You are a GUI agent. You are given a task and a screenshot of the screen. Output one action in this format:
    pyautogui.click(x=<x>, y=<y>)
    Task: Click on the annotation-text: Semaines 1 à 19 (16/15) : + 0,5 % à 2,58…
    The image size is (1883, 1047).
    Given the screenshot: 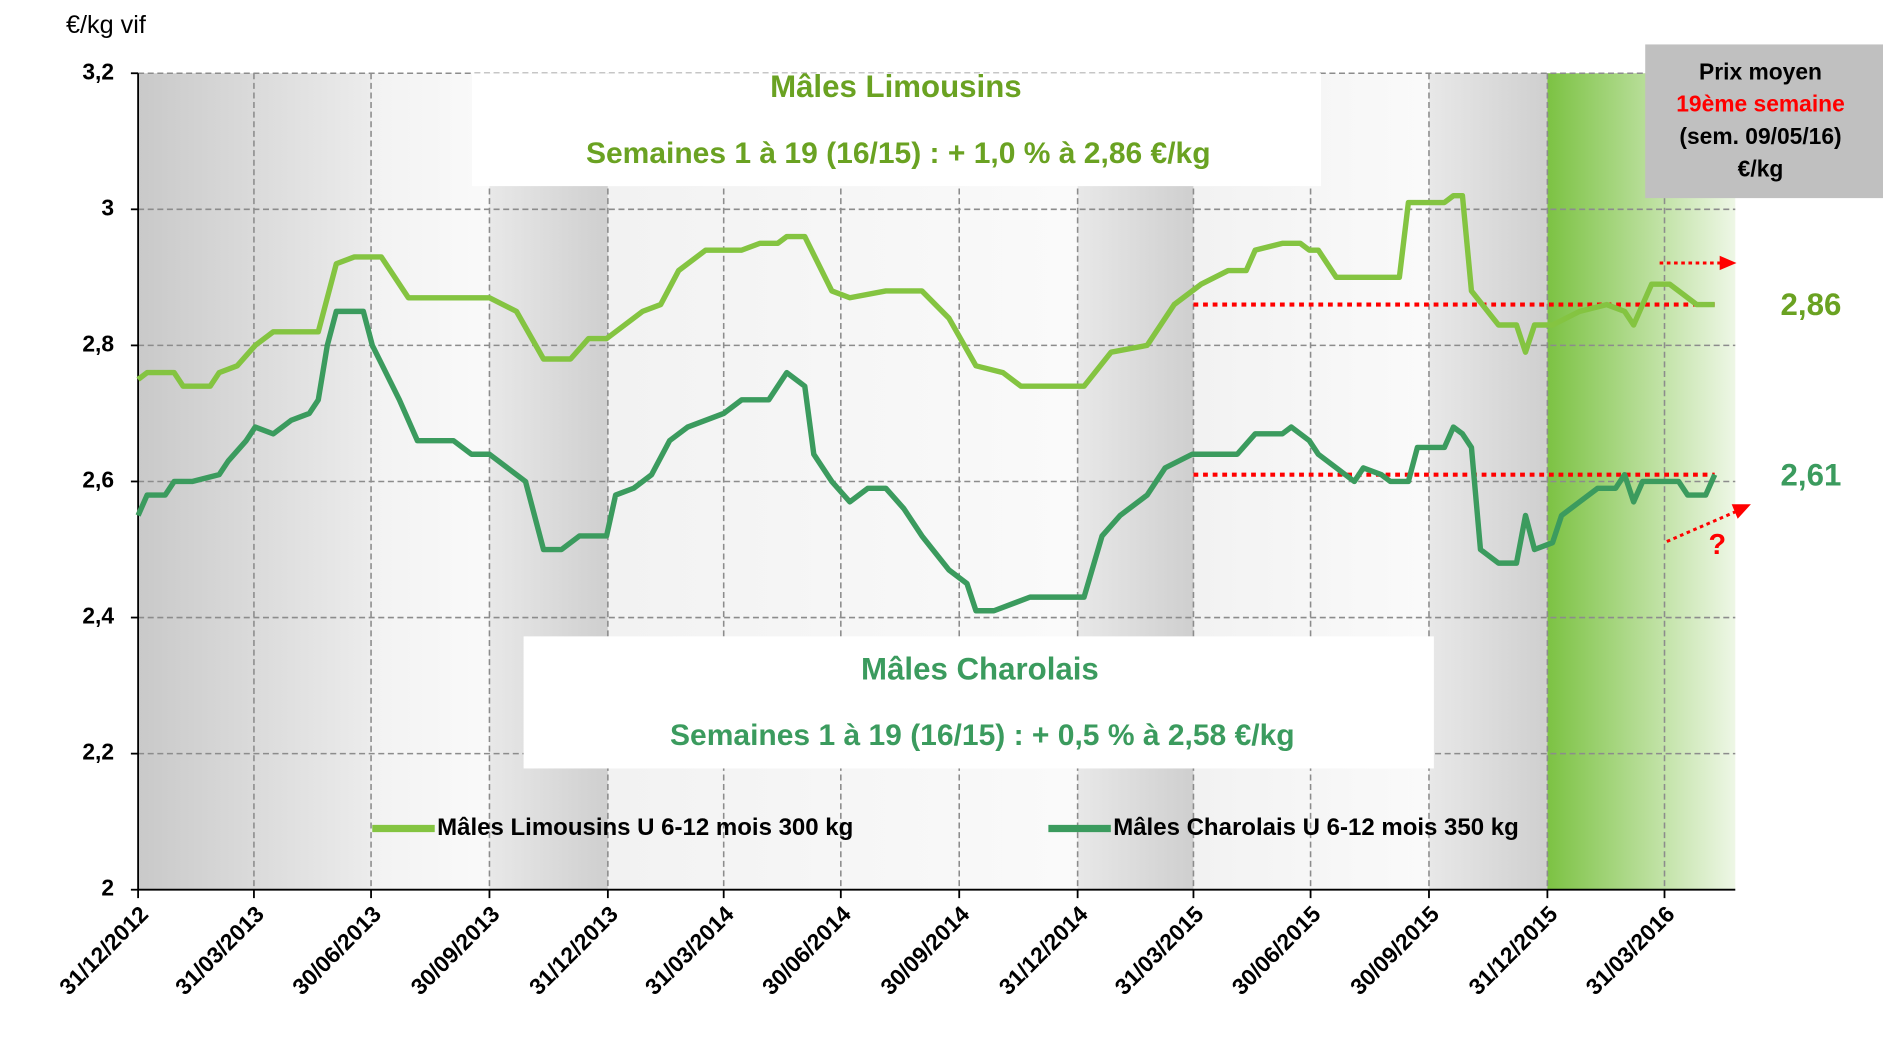 What is the action you would take?
    pyautogui.click(x=982, y=735)
    